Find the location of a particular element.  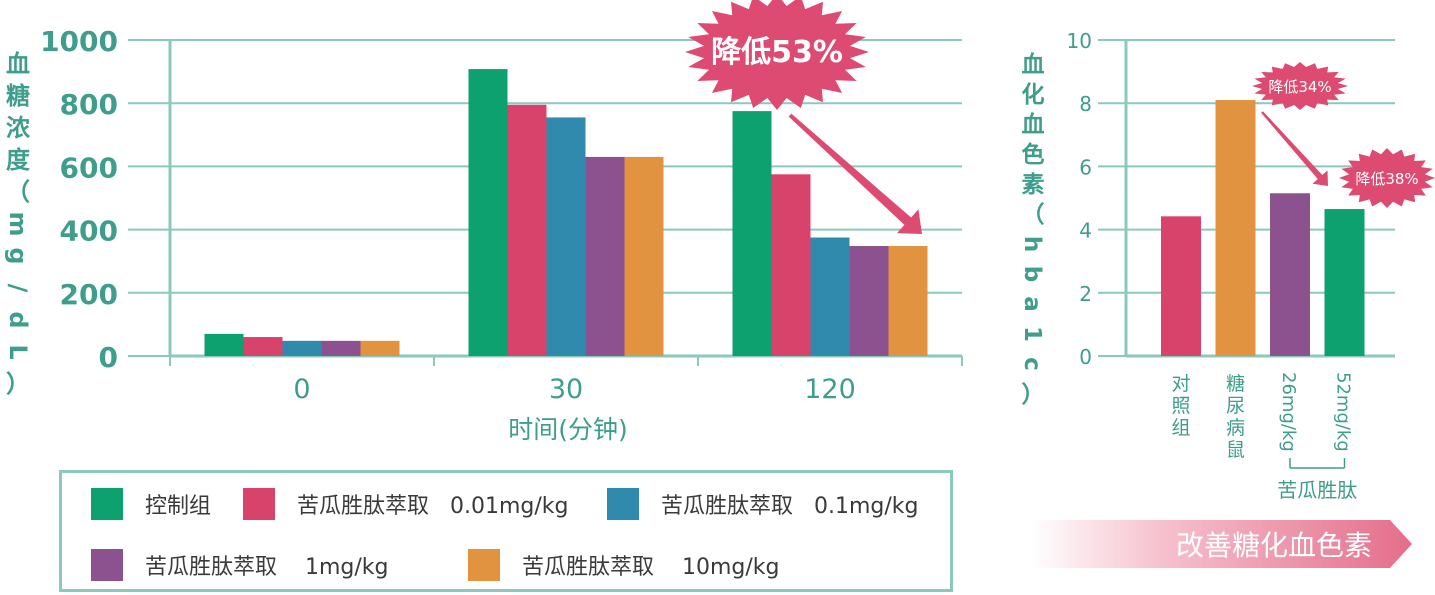

y-axis-label-char: 色 is located at coordinates (1033, 154).